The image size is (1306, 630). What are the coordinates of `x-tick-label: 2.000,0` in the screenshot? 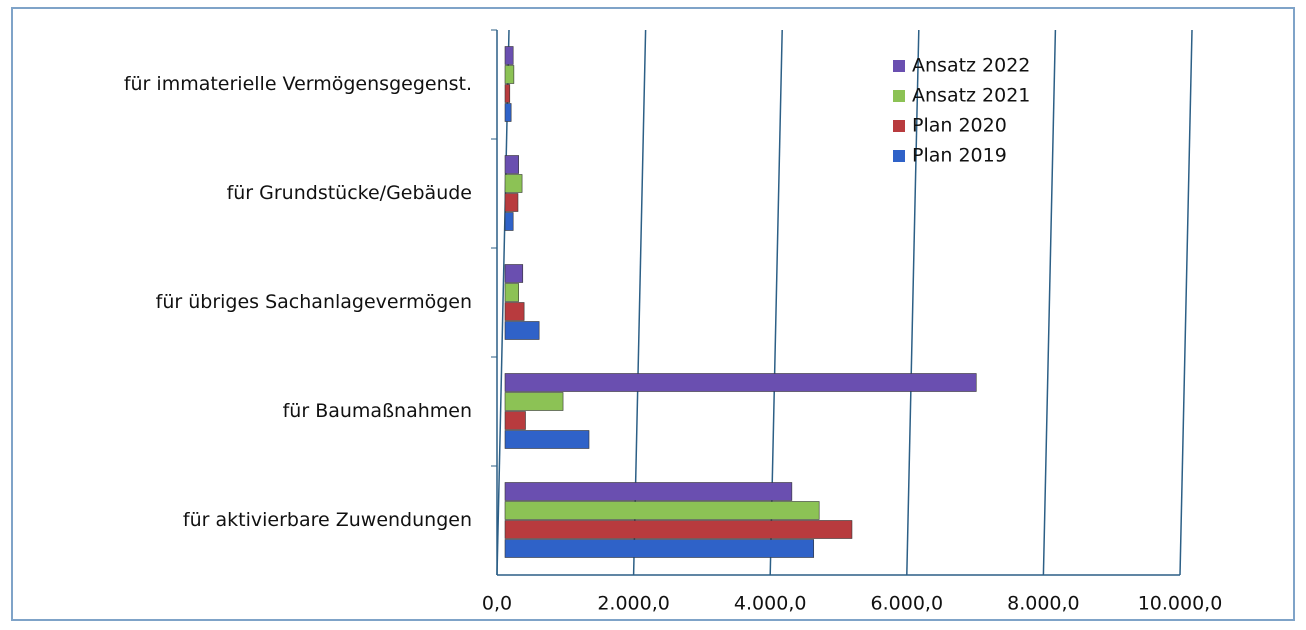 It's located at (633, 604).